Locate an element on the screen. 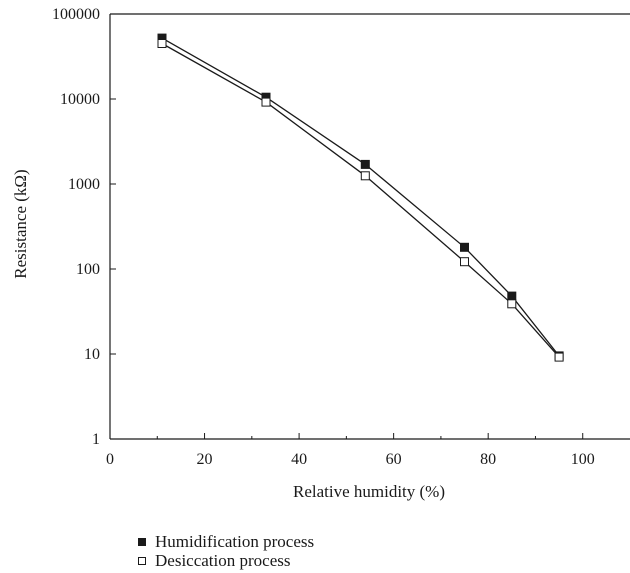  y-axis-ticks: 1 10 100 1000 10000 100000 is located at coordinates (84, 227).